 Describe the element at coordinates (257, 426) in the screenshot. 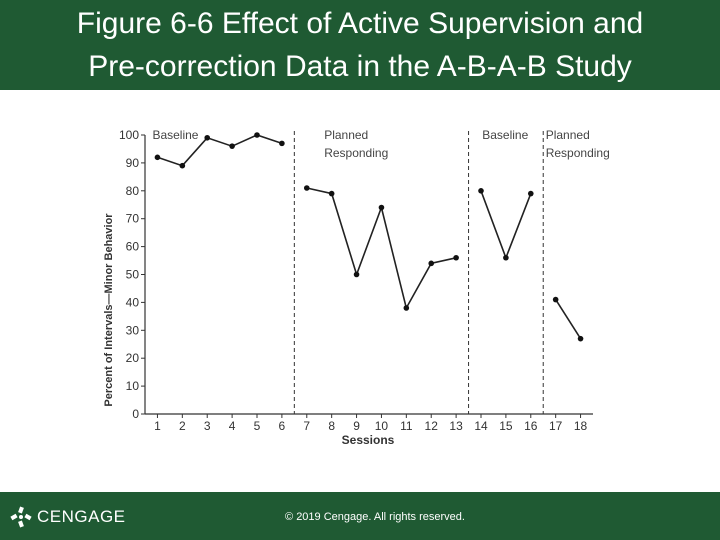

I see `x-tick-label: 5` at that location.